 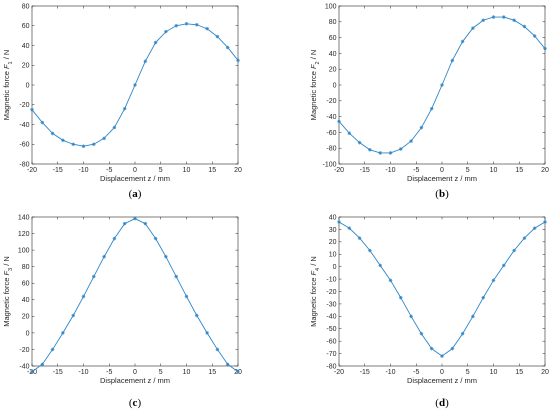 I want to click on x-tick-label: 15, so click(x=212, y=170).